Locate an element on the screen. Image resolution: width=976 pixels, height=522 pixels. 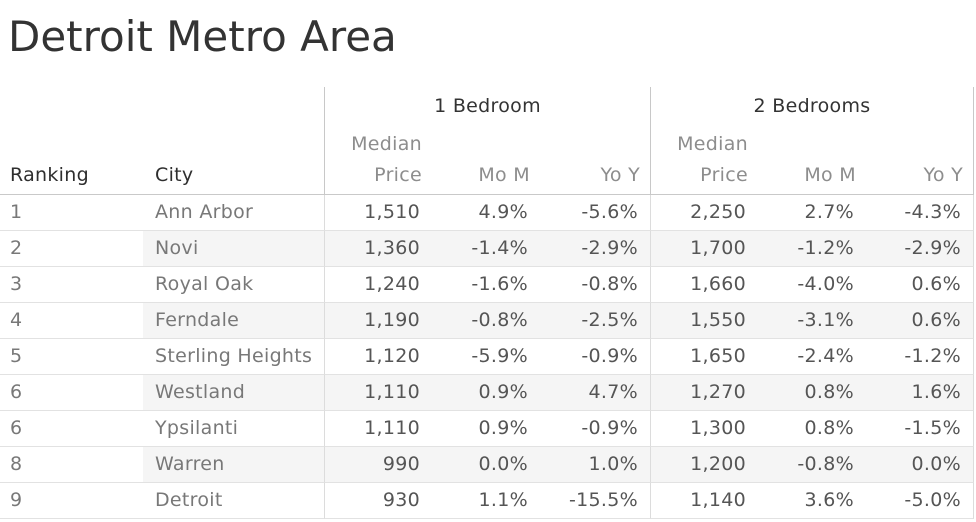
cell-2br-median-price: 1,270 is located at coordinates (704, 393).